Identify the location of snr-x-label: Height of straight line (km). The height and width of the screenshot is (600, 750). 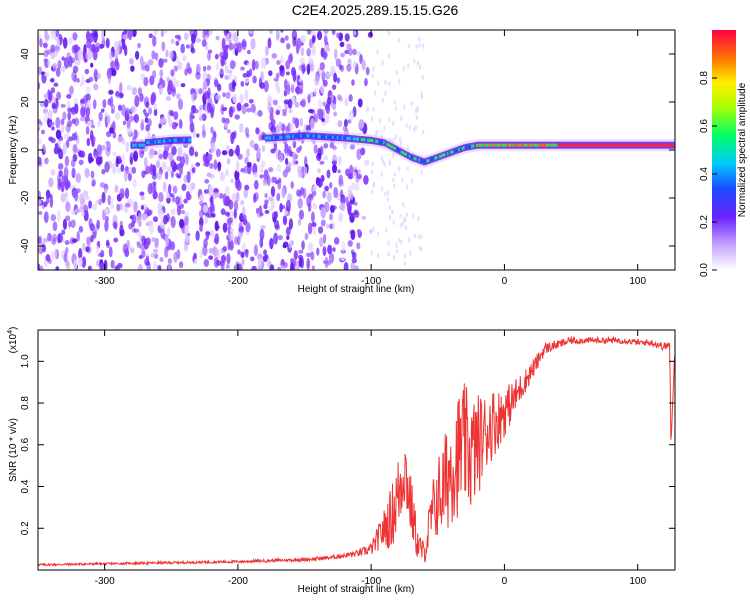
(356, 589).